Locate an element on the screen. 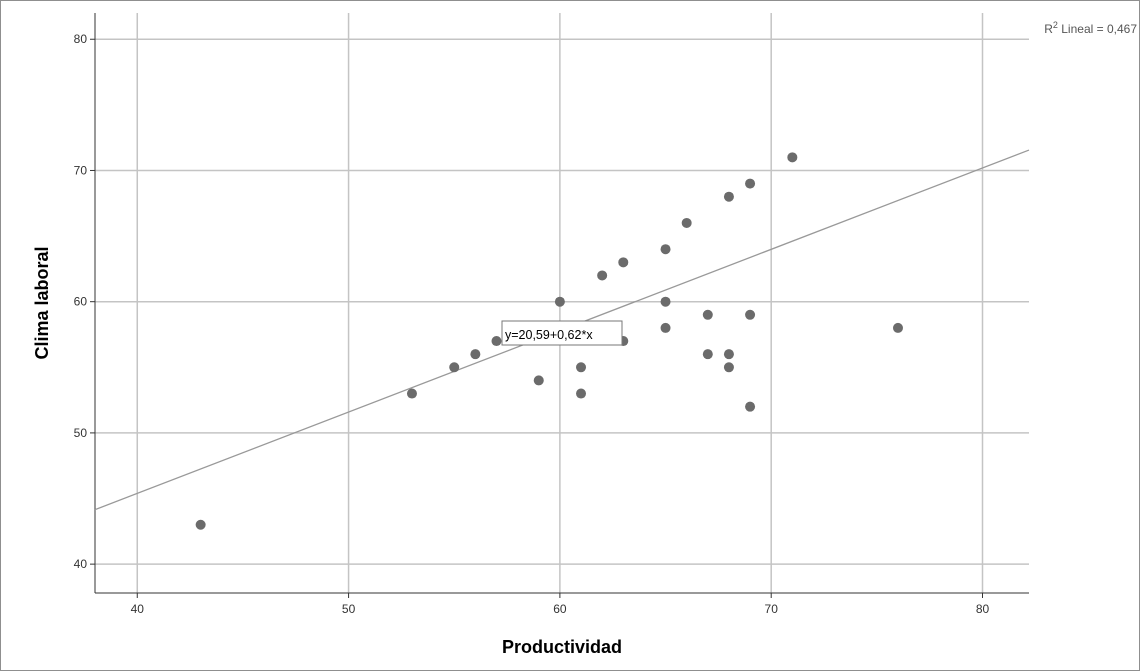 This screenshot has width=1140, height=672. y-tick-label: 40 is located at coordinates (81, 564).